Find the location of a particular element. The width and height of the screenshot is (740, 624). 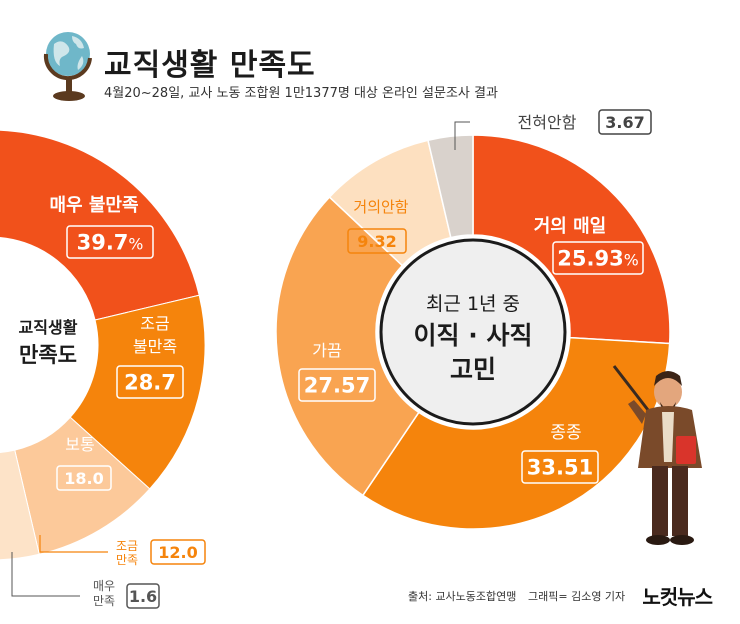

right-cat-2: 가끔 is located at coordinates (326, 350).